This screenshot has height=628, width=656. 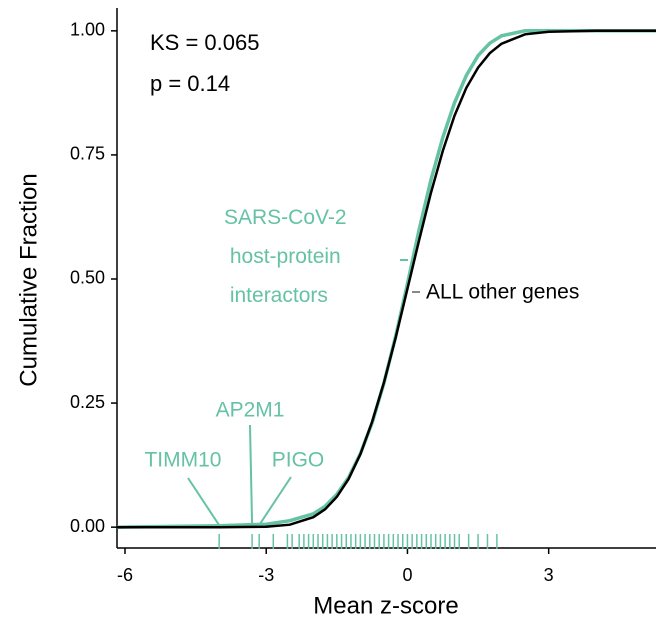 What do you see at coordinates (182, 460) in the screenshot?
I see `gene-label: TIMM10` at bounding box center [182, 460].